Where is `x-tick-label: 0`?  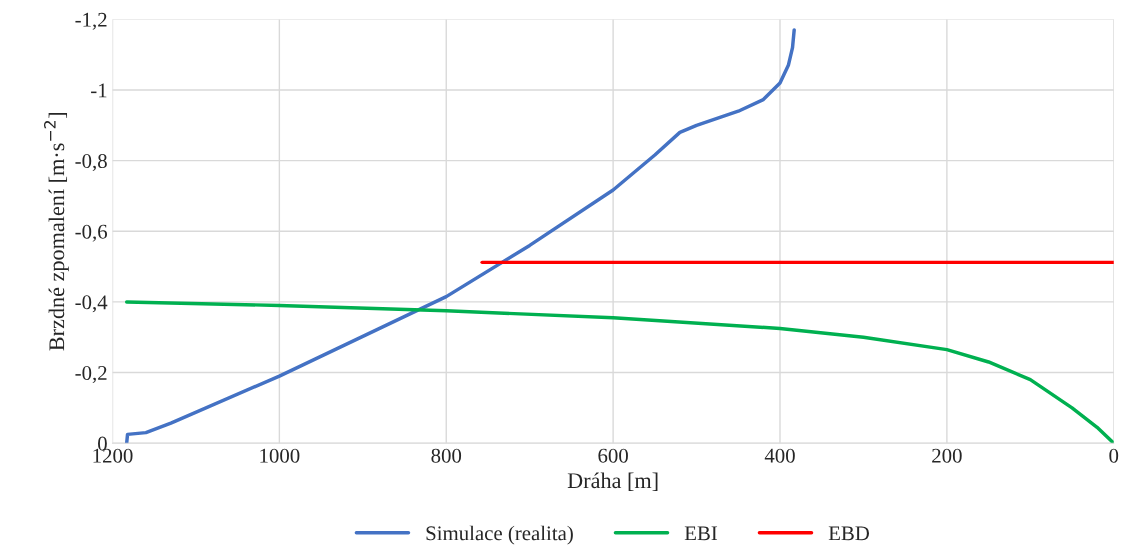 x-tick-label: 0 is located at coordinates (1114, 455).